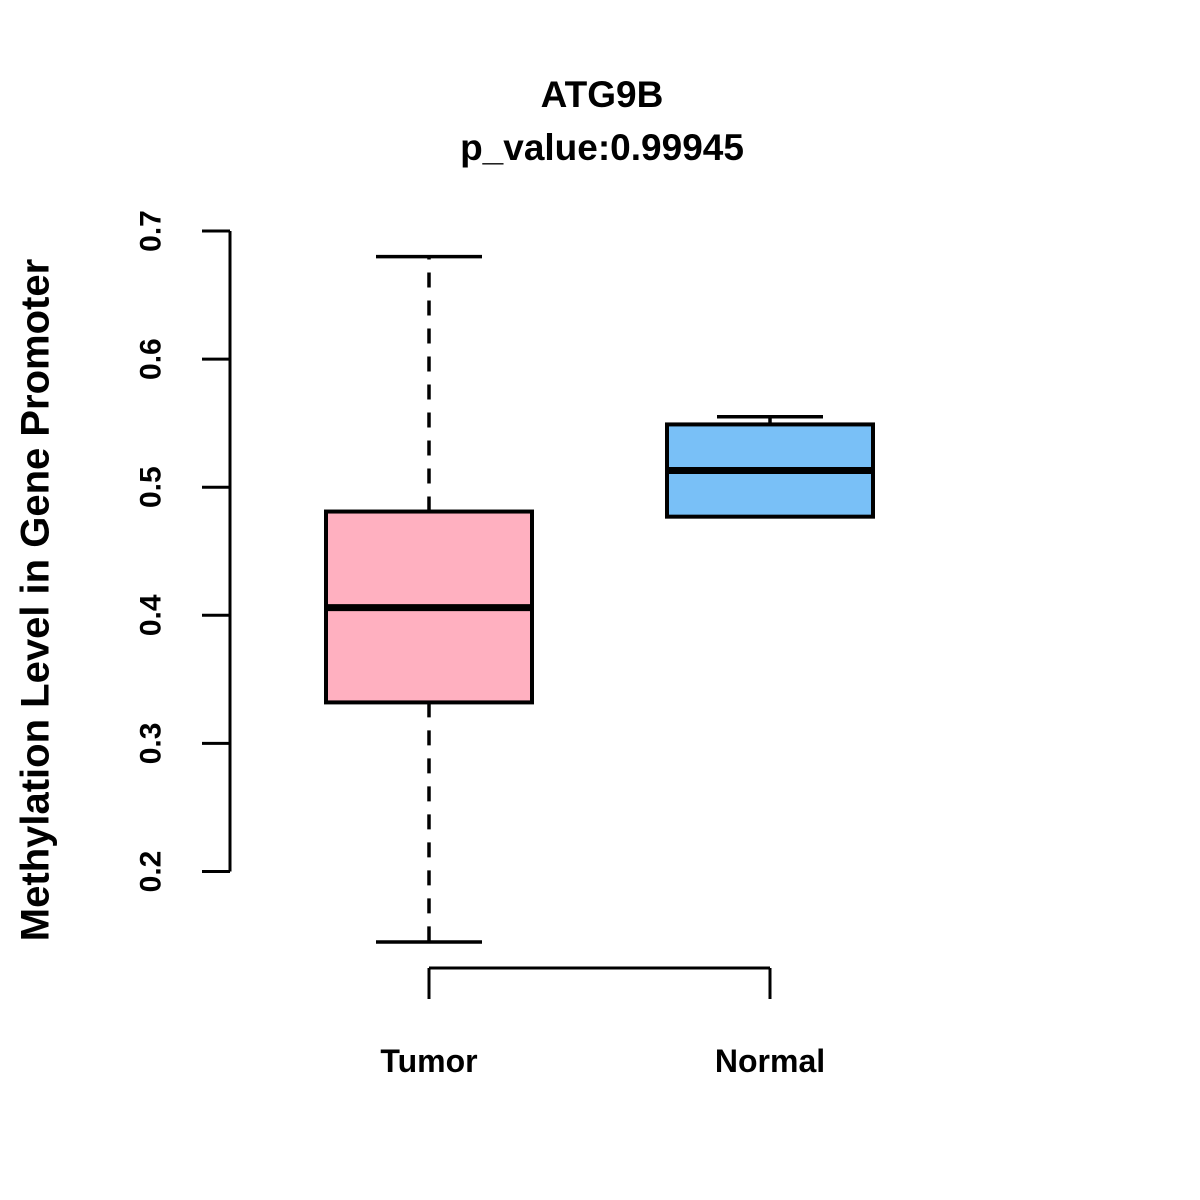  What do you see at coordinates (151, 615) in the screenshot?
I see `y-tick-label: 0.4` at bounding box center [151, 615].